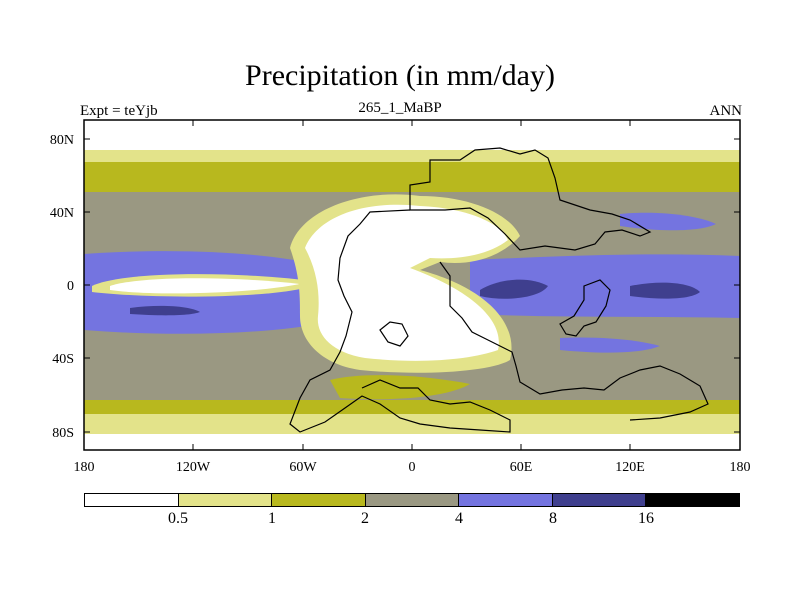  Describe the element at coordinates (412, 409) in the screenshot. I see `field-south-mid` at that location.